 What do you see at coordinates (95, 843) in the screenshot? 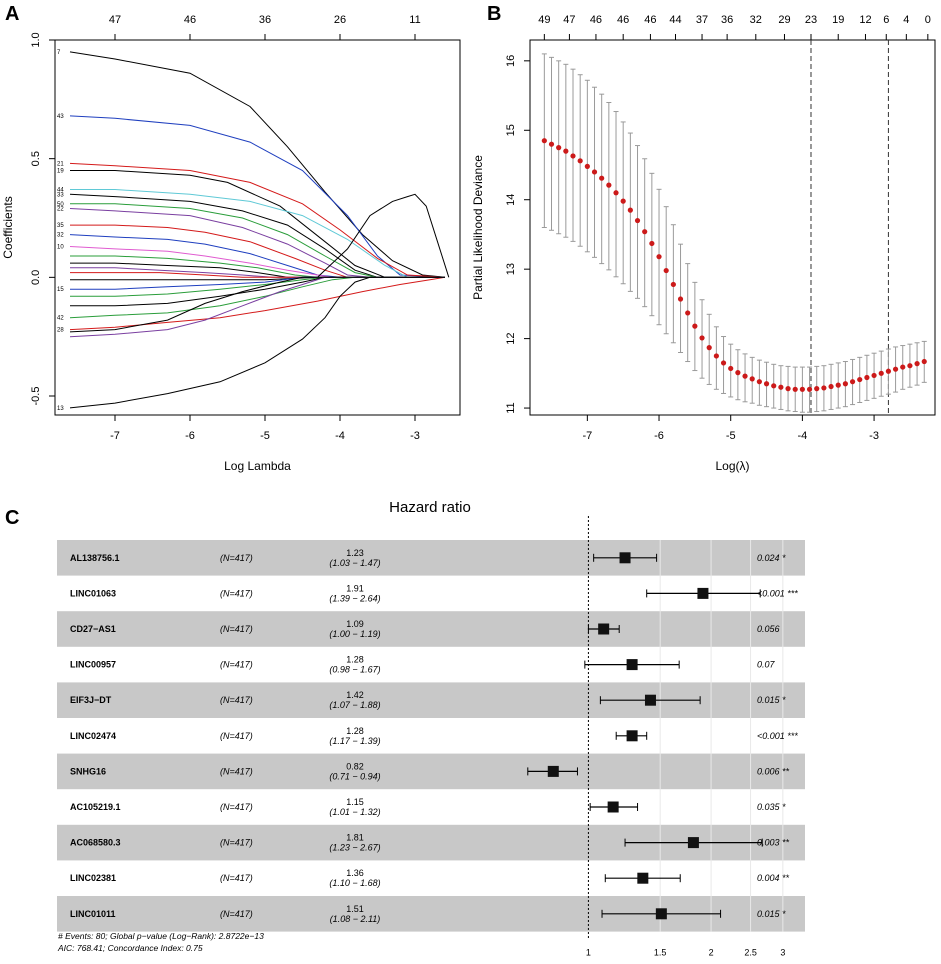
I see `forest-gene-label: AC068580.3` at bounding box center [95, 843].